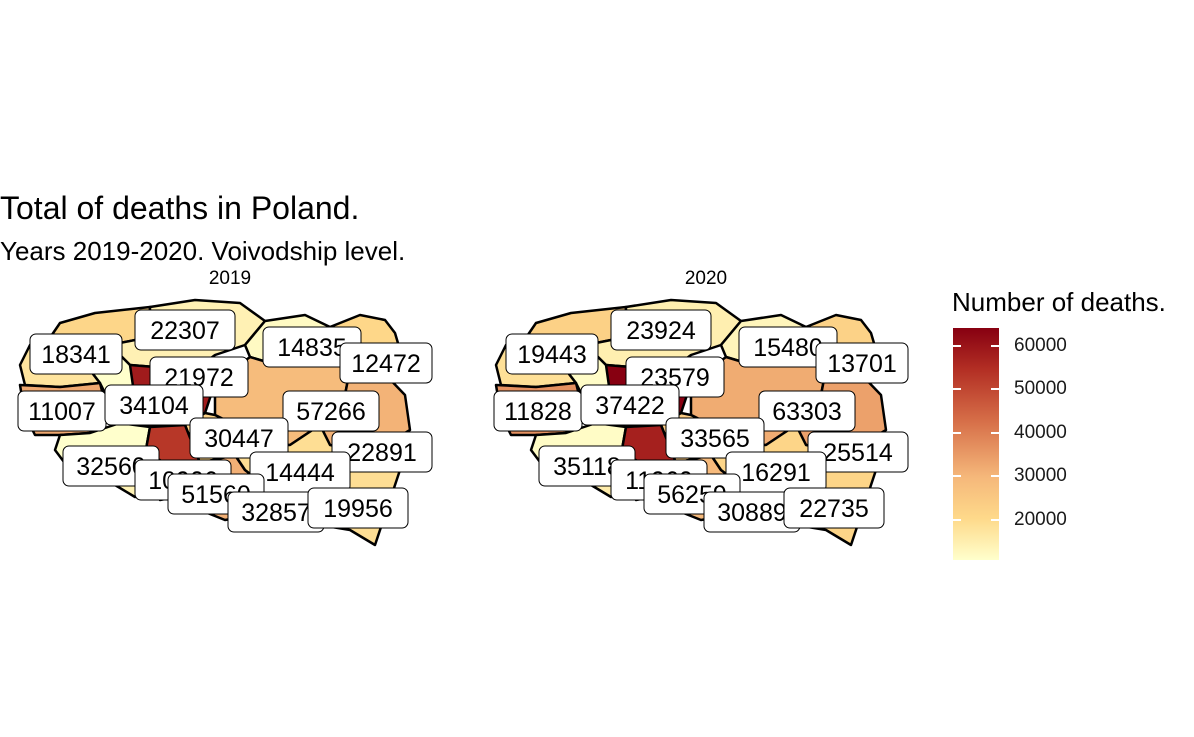 This screenshot has height=737, width=1194. I want to click on value-label-text: 63303, so click(807, 412).